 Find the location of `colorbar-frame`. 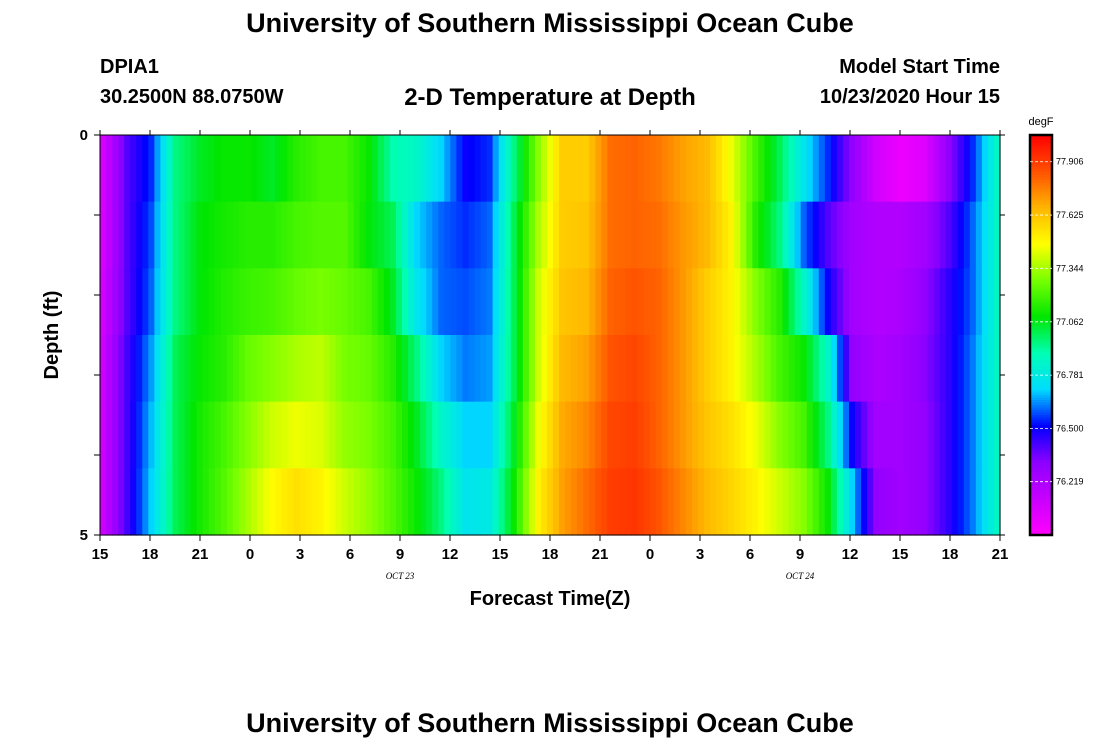

colorbar-frame is located at coordinates (1041, 335).